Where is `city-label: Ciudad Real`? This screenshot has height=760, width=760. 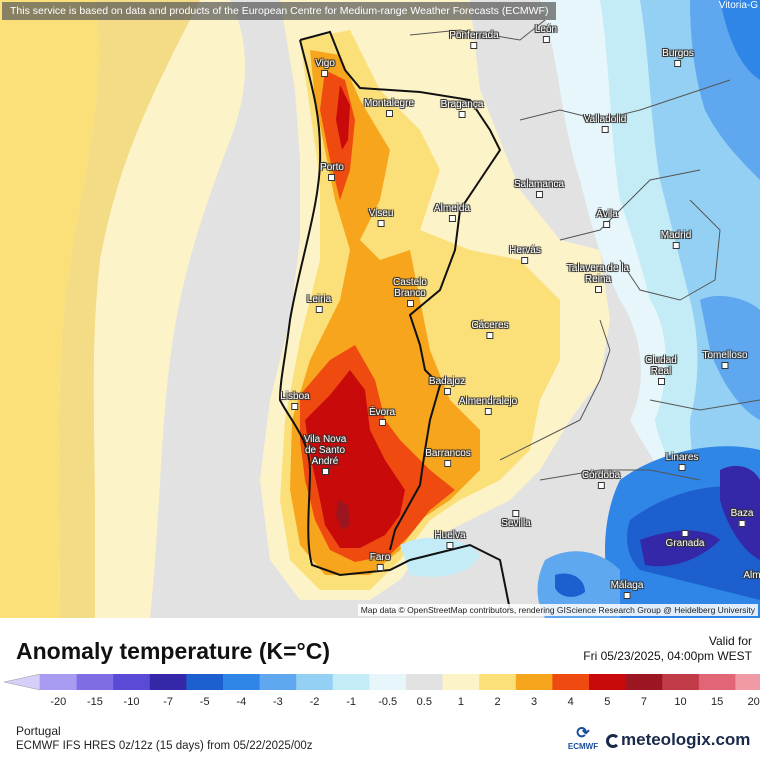 city-label: Ciudad Real is located at coordinates (661, 370).